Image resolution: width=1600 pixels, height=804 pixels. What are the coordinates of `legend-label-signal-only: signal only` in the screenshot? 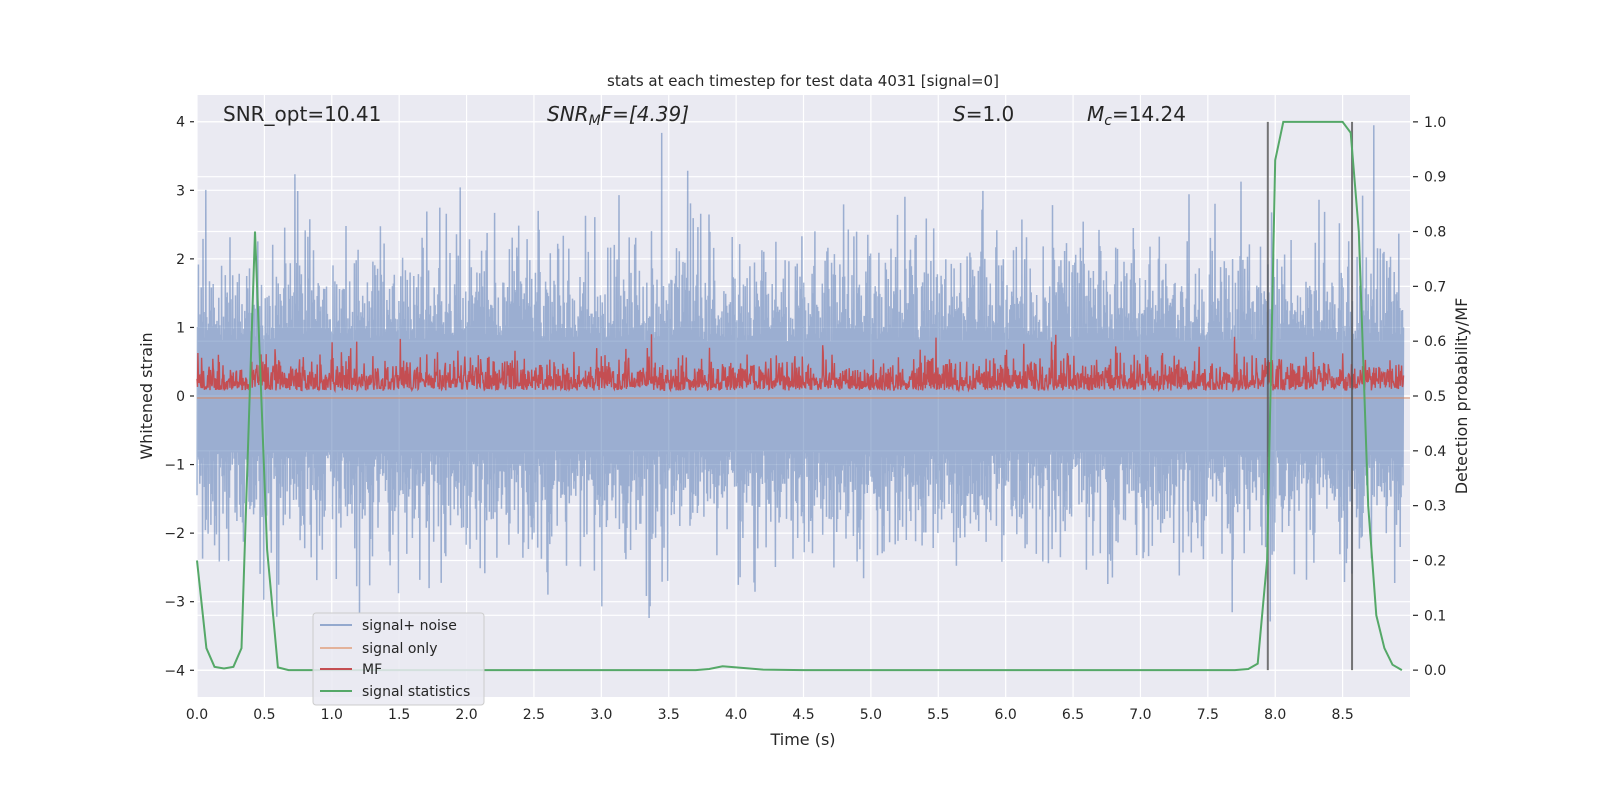 It's located at (399, 649).